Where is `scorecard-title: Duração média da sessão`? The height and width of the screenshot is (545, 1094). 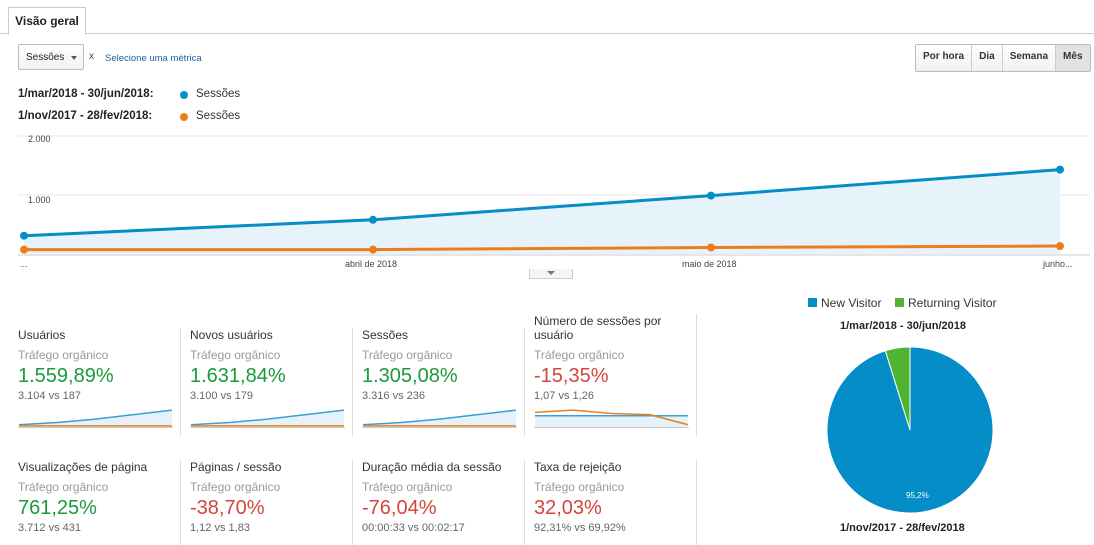
scorecard-title: Duração média da sessão is located at coordinates (432, 467).